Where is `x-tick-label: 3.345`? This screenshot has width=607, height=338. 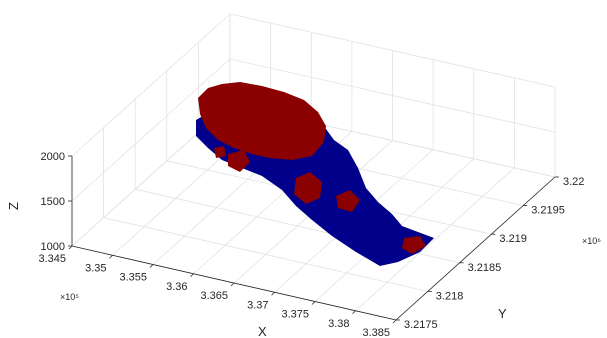
x-tick-label: 3.345 is located at coordinates (52, 259).